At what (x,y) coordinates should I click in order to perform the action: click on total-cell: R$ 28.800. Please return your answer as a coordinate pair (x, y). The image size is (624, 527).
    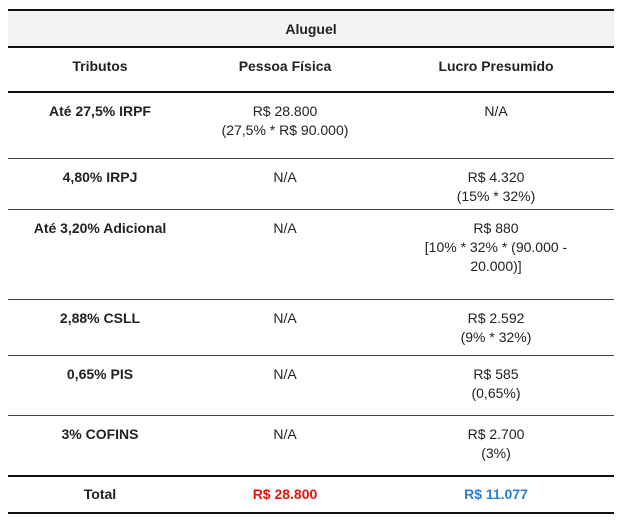
    Looking at the image, I should click on (285, 494).